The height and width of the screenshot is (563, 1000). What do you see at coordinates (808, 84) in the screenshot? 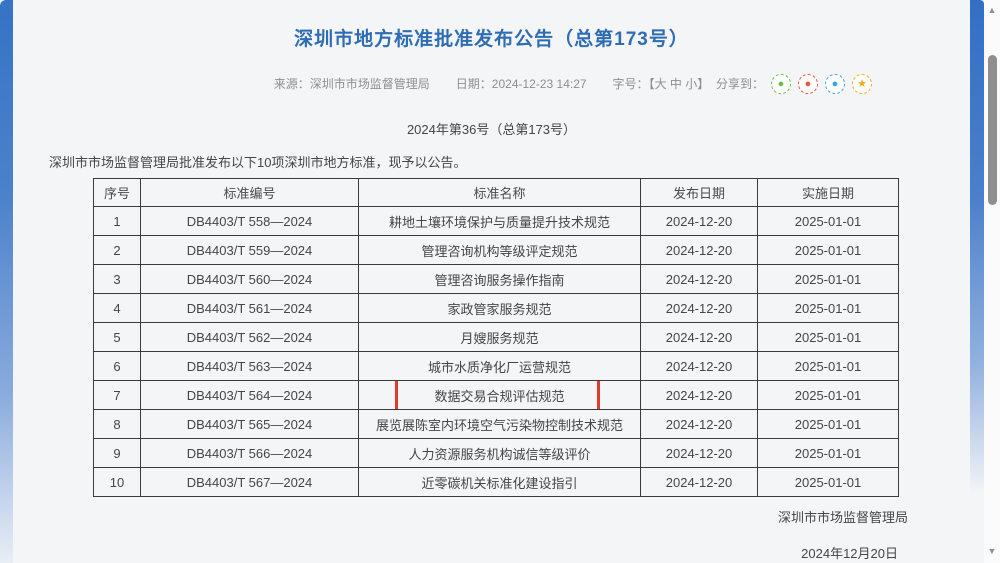
I see `weibo-share-icon: ●` at bounding box center [808, 84].